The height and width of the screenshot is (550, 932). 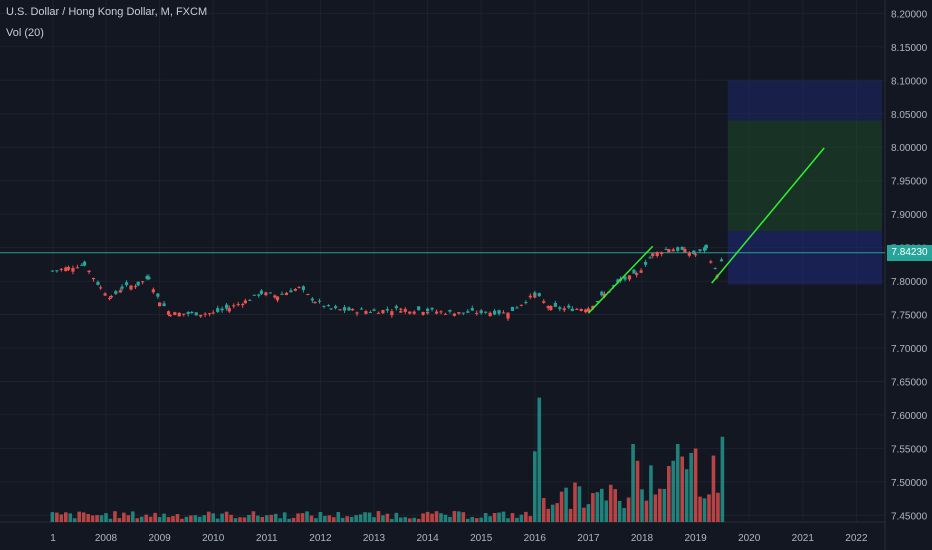 I want to click on x-tick-label: 2010, so click(x=213, y=538).